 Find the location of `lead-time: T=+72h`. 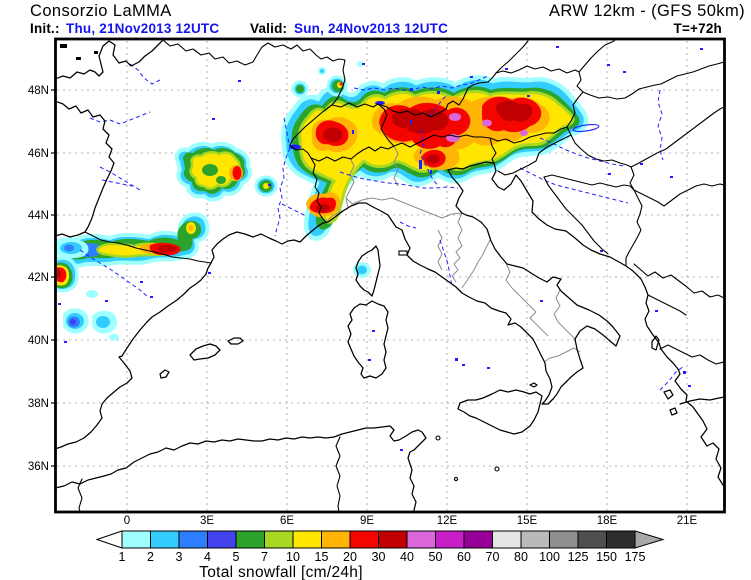

lead-time: T=+72h is located at coordinates (698, 28).